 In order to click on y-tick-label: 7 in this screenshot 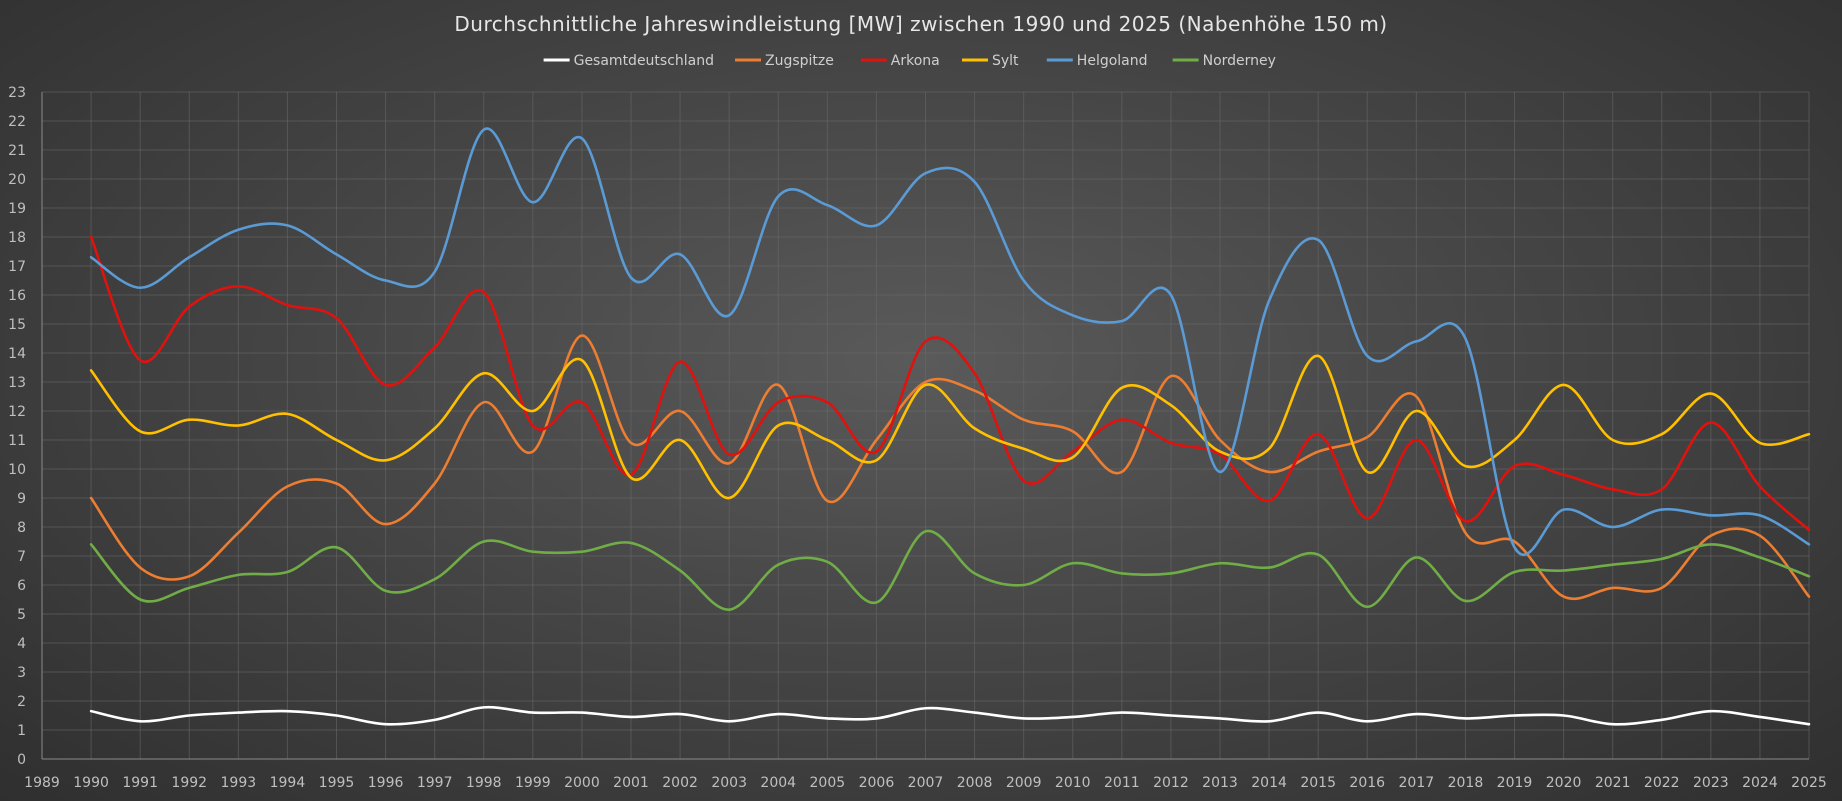, I will do `click(21, 557)`.